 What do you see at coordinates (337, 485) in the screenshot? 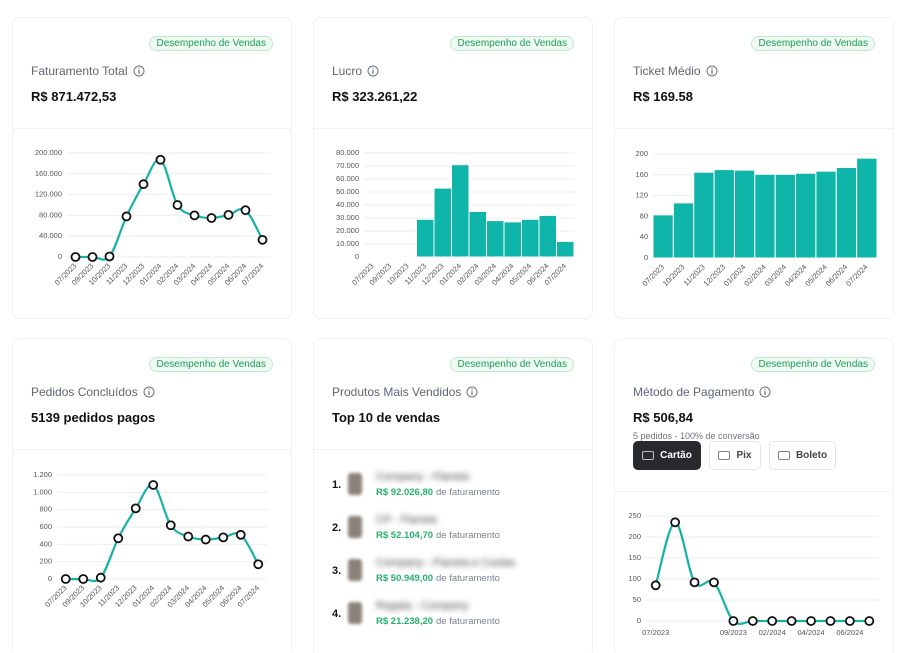
I see `rank: 1.` at bounding box center [337, 485].